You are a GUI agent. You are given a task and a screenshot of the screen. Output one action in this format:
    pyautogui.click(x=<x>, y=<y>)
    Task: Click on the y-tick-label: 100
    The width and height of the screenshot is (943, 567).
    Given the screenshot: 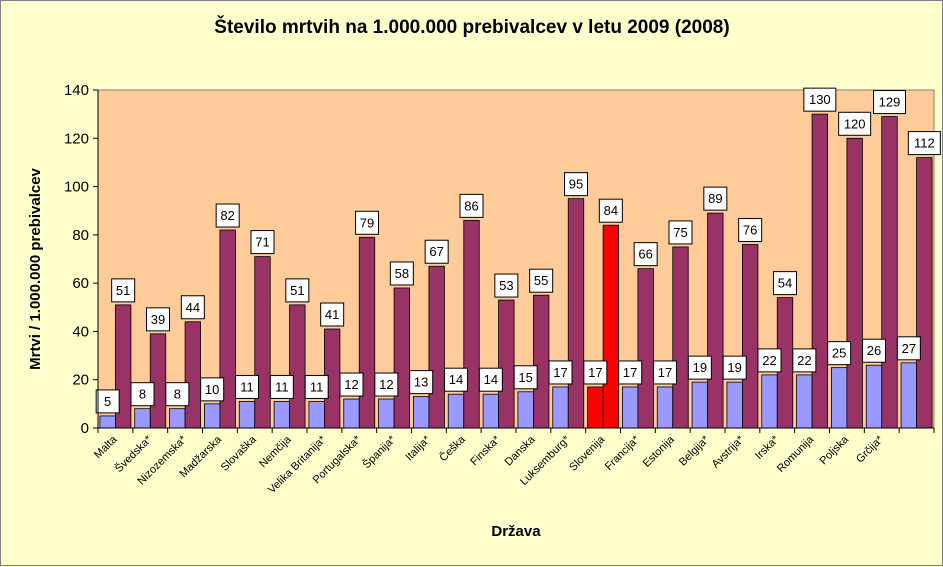 What is the action you would take?
    pyautogui.click(x=76, y=187)
    